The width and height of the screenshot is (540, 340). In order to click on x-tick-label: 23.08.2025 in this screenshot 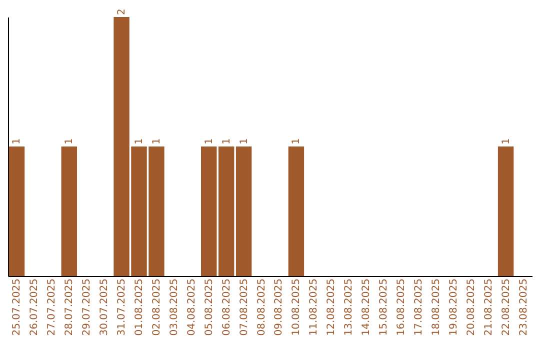, I will do `click(524, 307)`.